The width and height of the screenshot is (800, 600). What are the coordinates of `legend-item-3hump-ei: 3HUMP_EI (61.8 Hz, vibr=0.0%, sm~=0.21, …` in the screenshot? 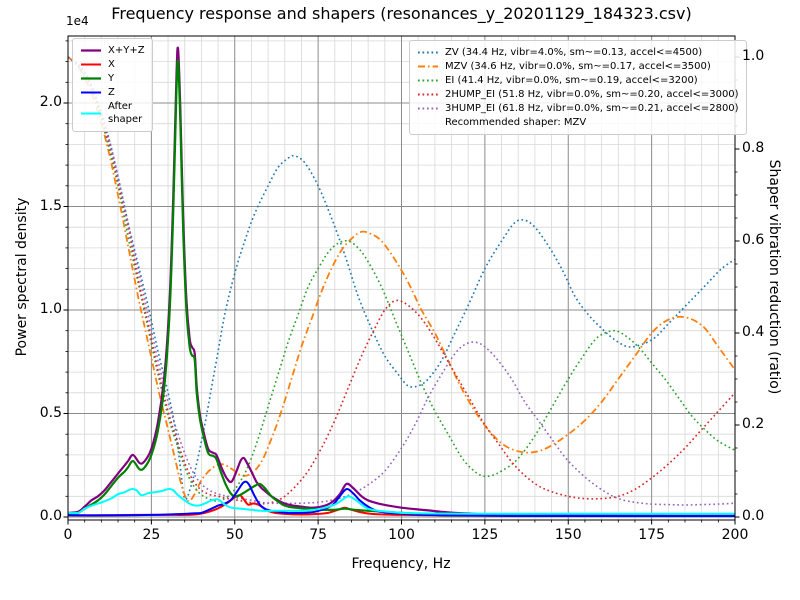 It's located at (578, 108).